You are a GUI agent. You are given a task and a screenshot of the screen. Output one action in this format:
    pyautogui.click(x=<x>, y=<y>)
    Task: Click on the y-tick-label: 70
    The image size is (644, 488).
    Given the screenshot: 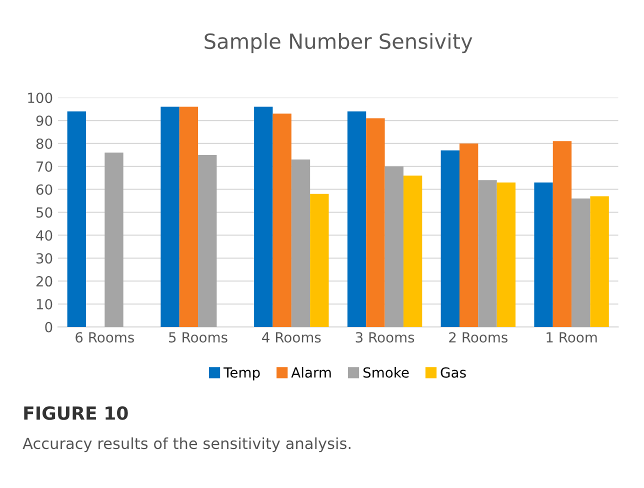 What is the action you would take?
    pyautogui.click(x=44, y=166)
    